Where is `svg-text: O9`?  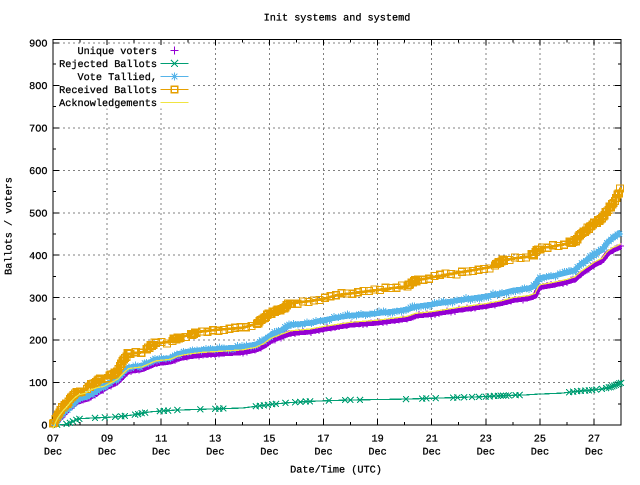
svg-text: O9 is located at coordinates (107, 440).